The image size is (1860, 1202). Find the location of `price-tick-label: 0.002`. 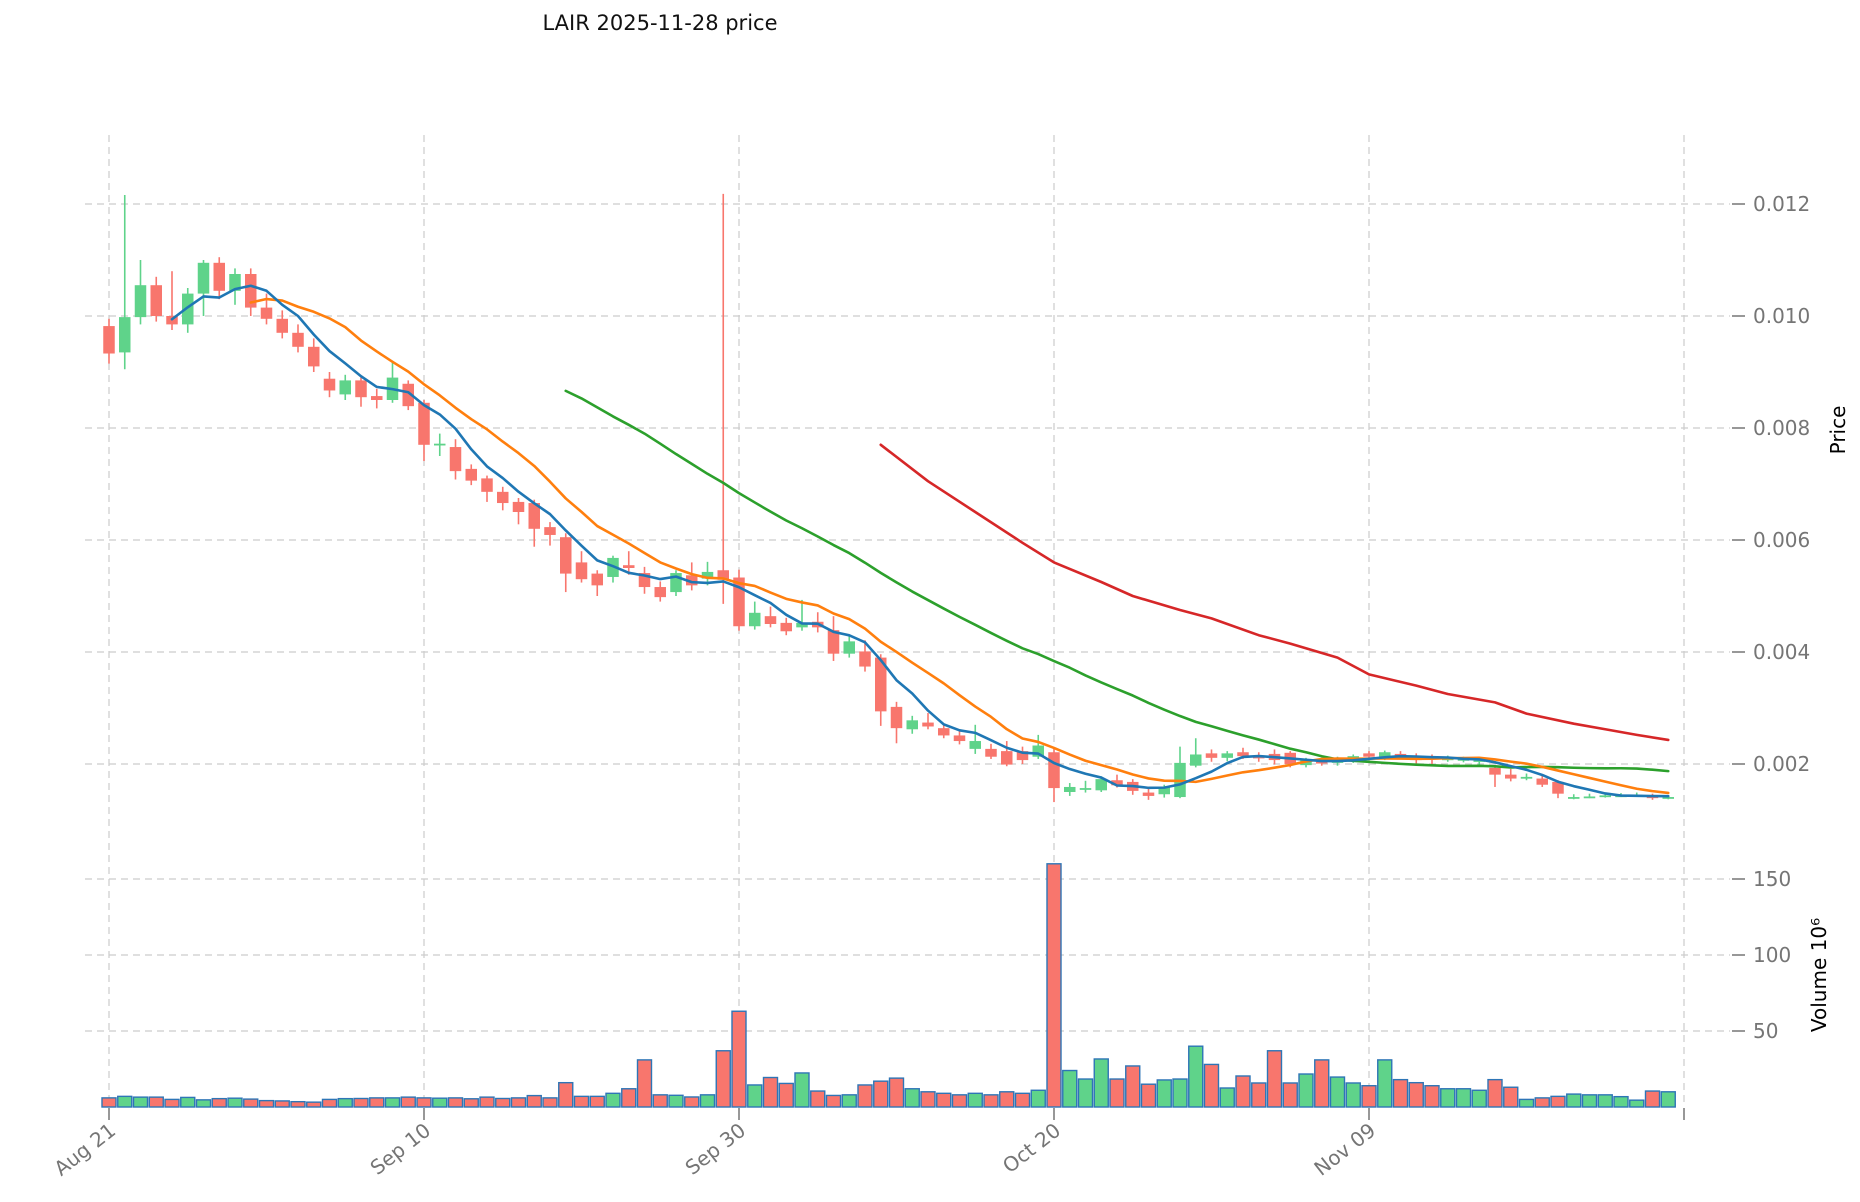

price-tick-label: 0.002 is located at coordinates (1781, 764).